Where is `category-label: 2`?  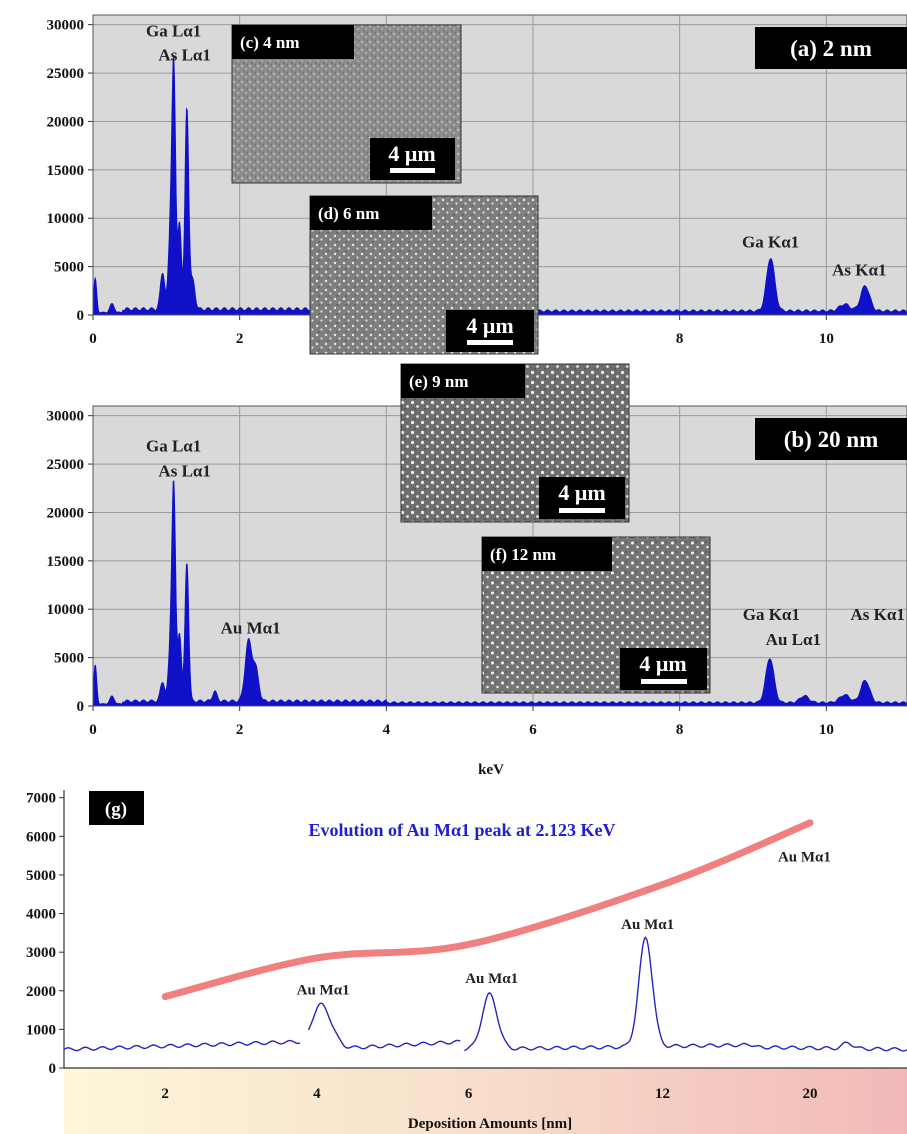
category-label: 2 is located at coordinates (165, 1094).